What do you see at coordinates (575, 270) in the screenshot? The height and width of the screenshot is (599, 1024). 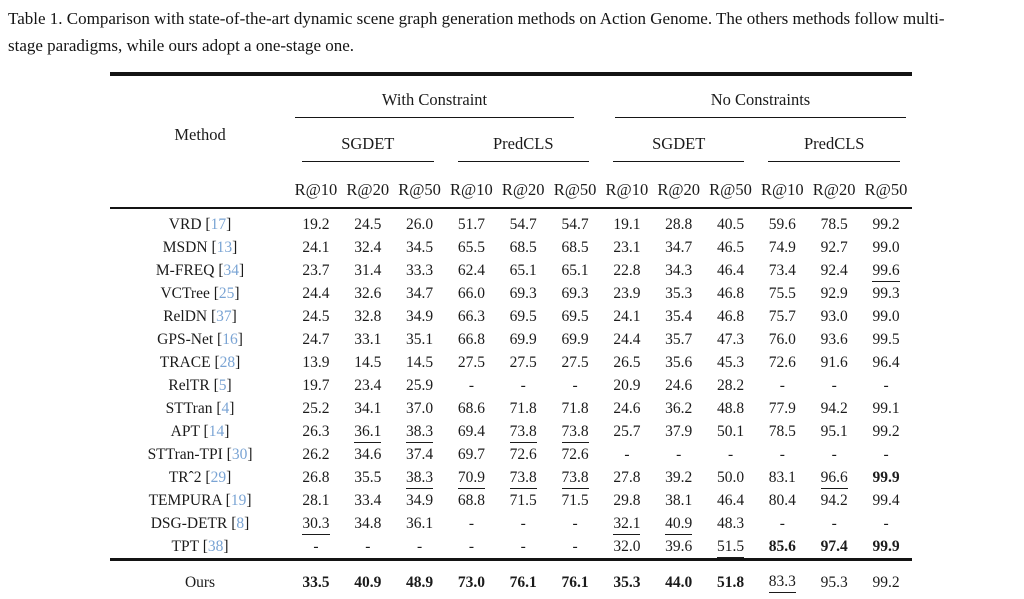 I see `value-cell: 65.1` at bounding box center [575, 270].